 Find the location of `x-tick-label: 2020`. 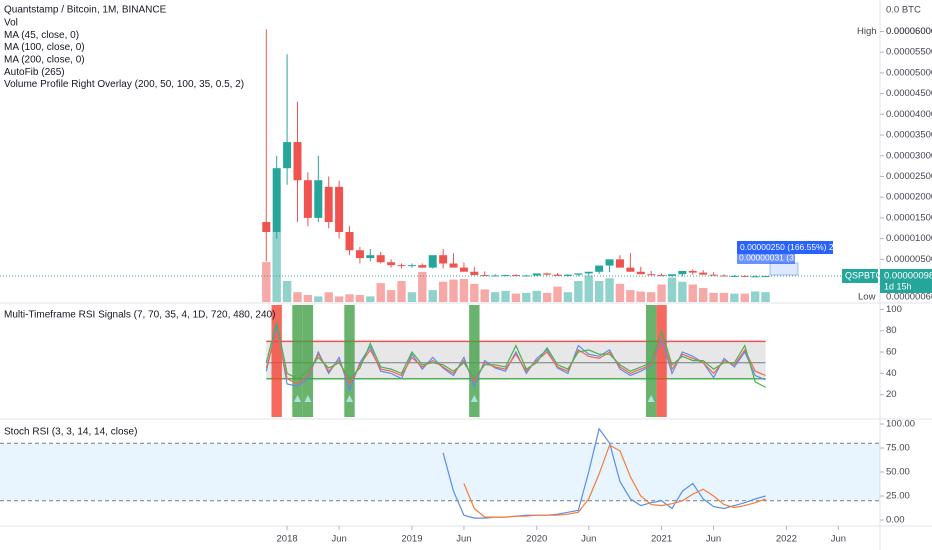

x-tick-label: 2020 is located at coordinates (536, 539).